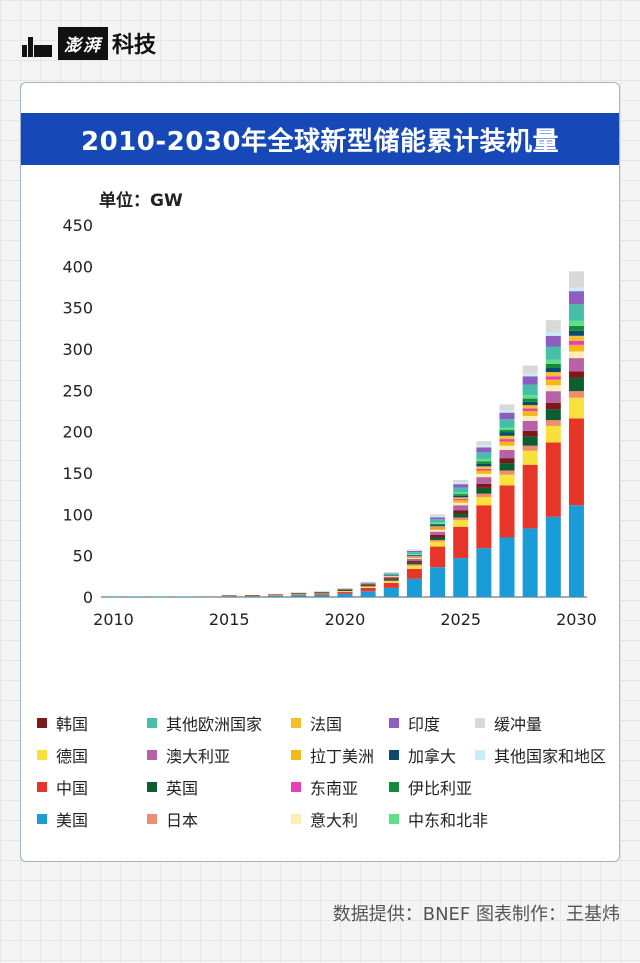  What do you see at coordinates (204, 723) in the screenshot?
I see `legend-item: 其他欧洲国家` at bounding box center [204, 723].